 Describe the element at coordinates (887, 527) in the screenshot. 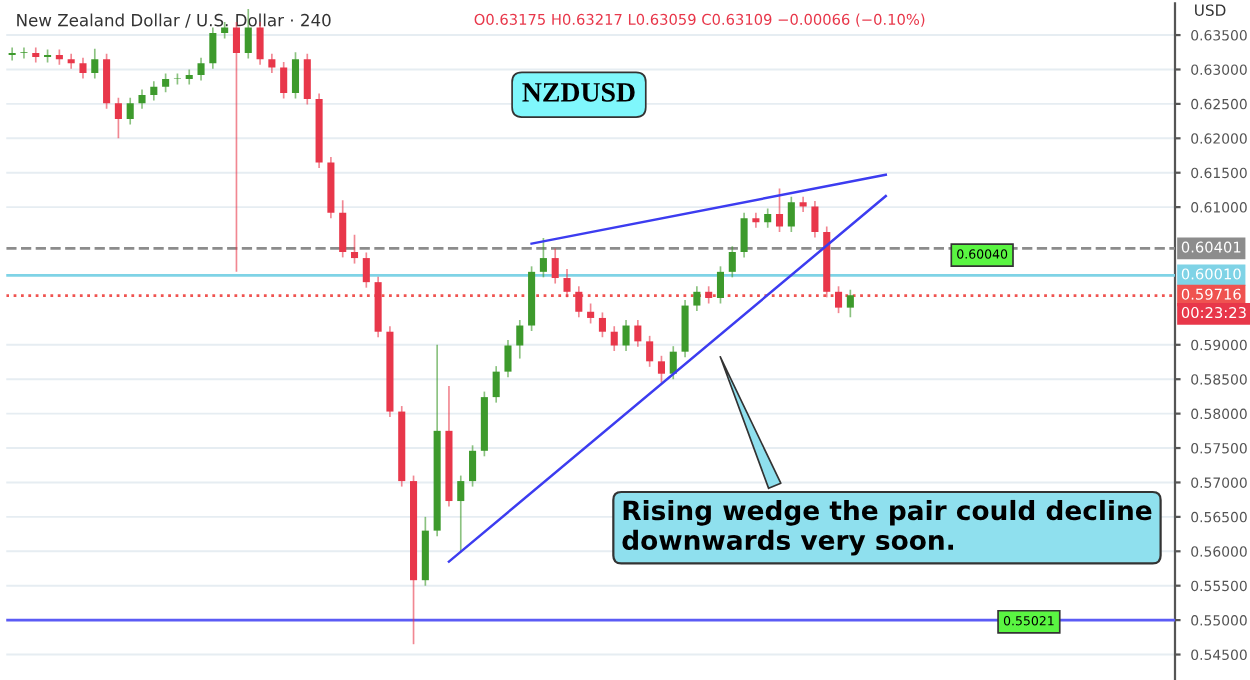

I see `annotation: Rising wedge the pair could decline downwards very soon.` at that location.